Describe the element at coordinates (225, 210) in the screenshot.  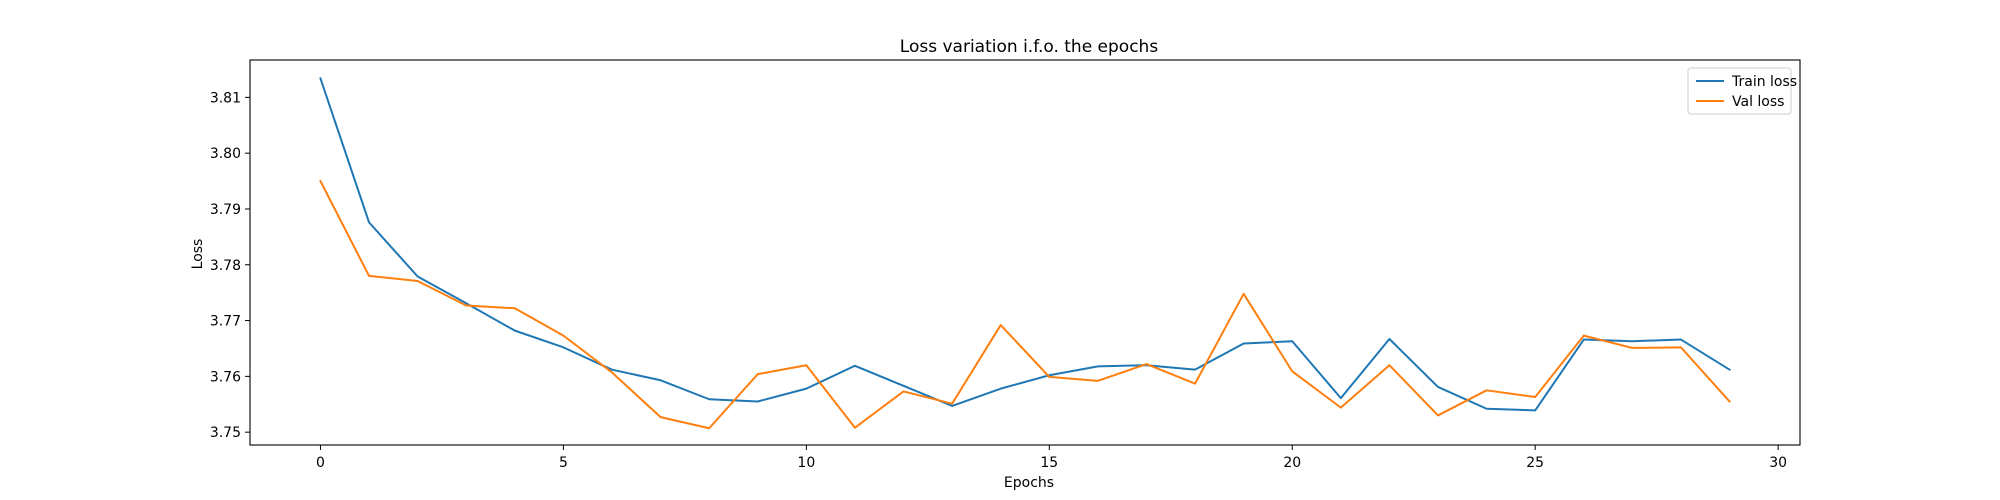
I see `y-tick-label: 3.79` at that location.